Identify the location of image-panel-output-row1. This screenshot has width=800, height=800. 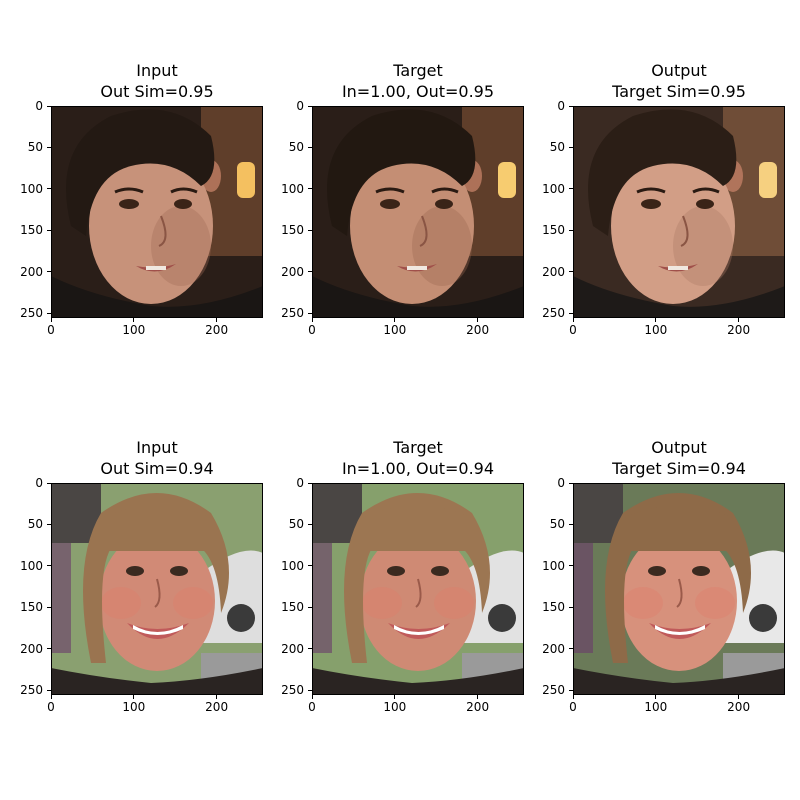
(679, 212).